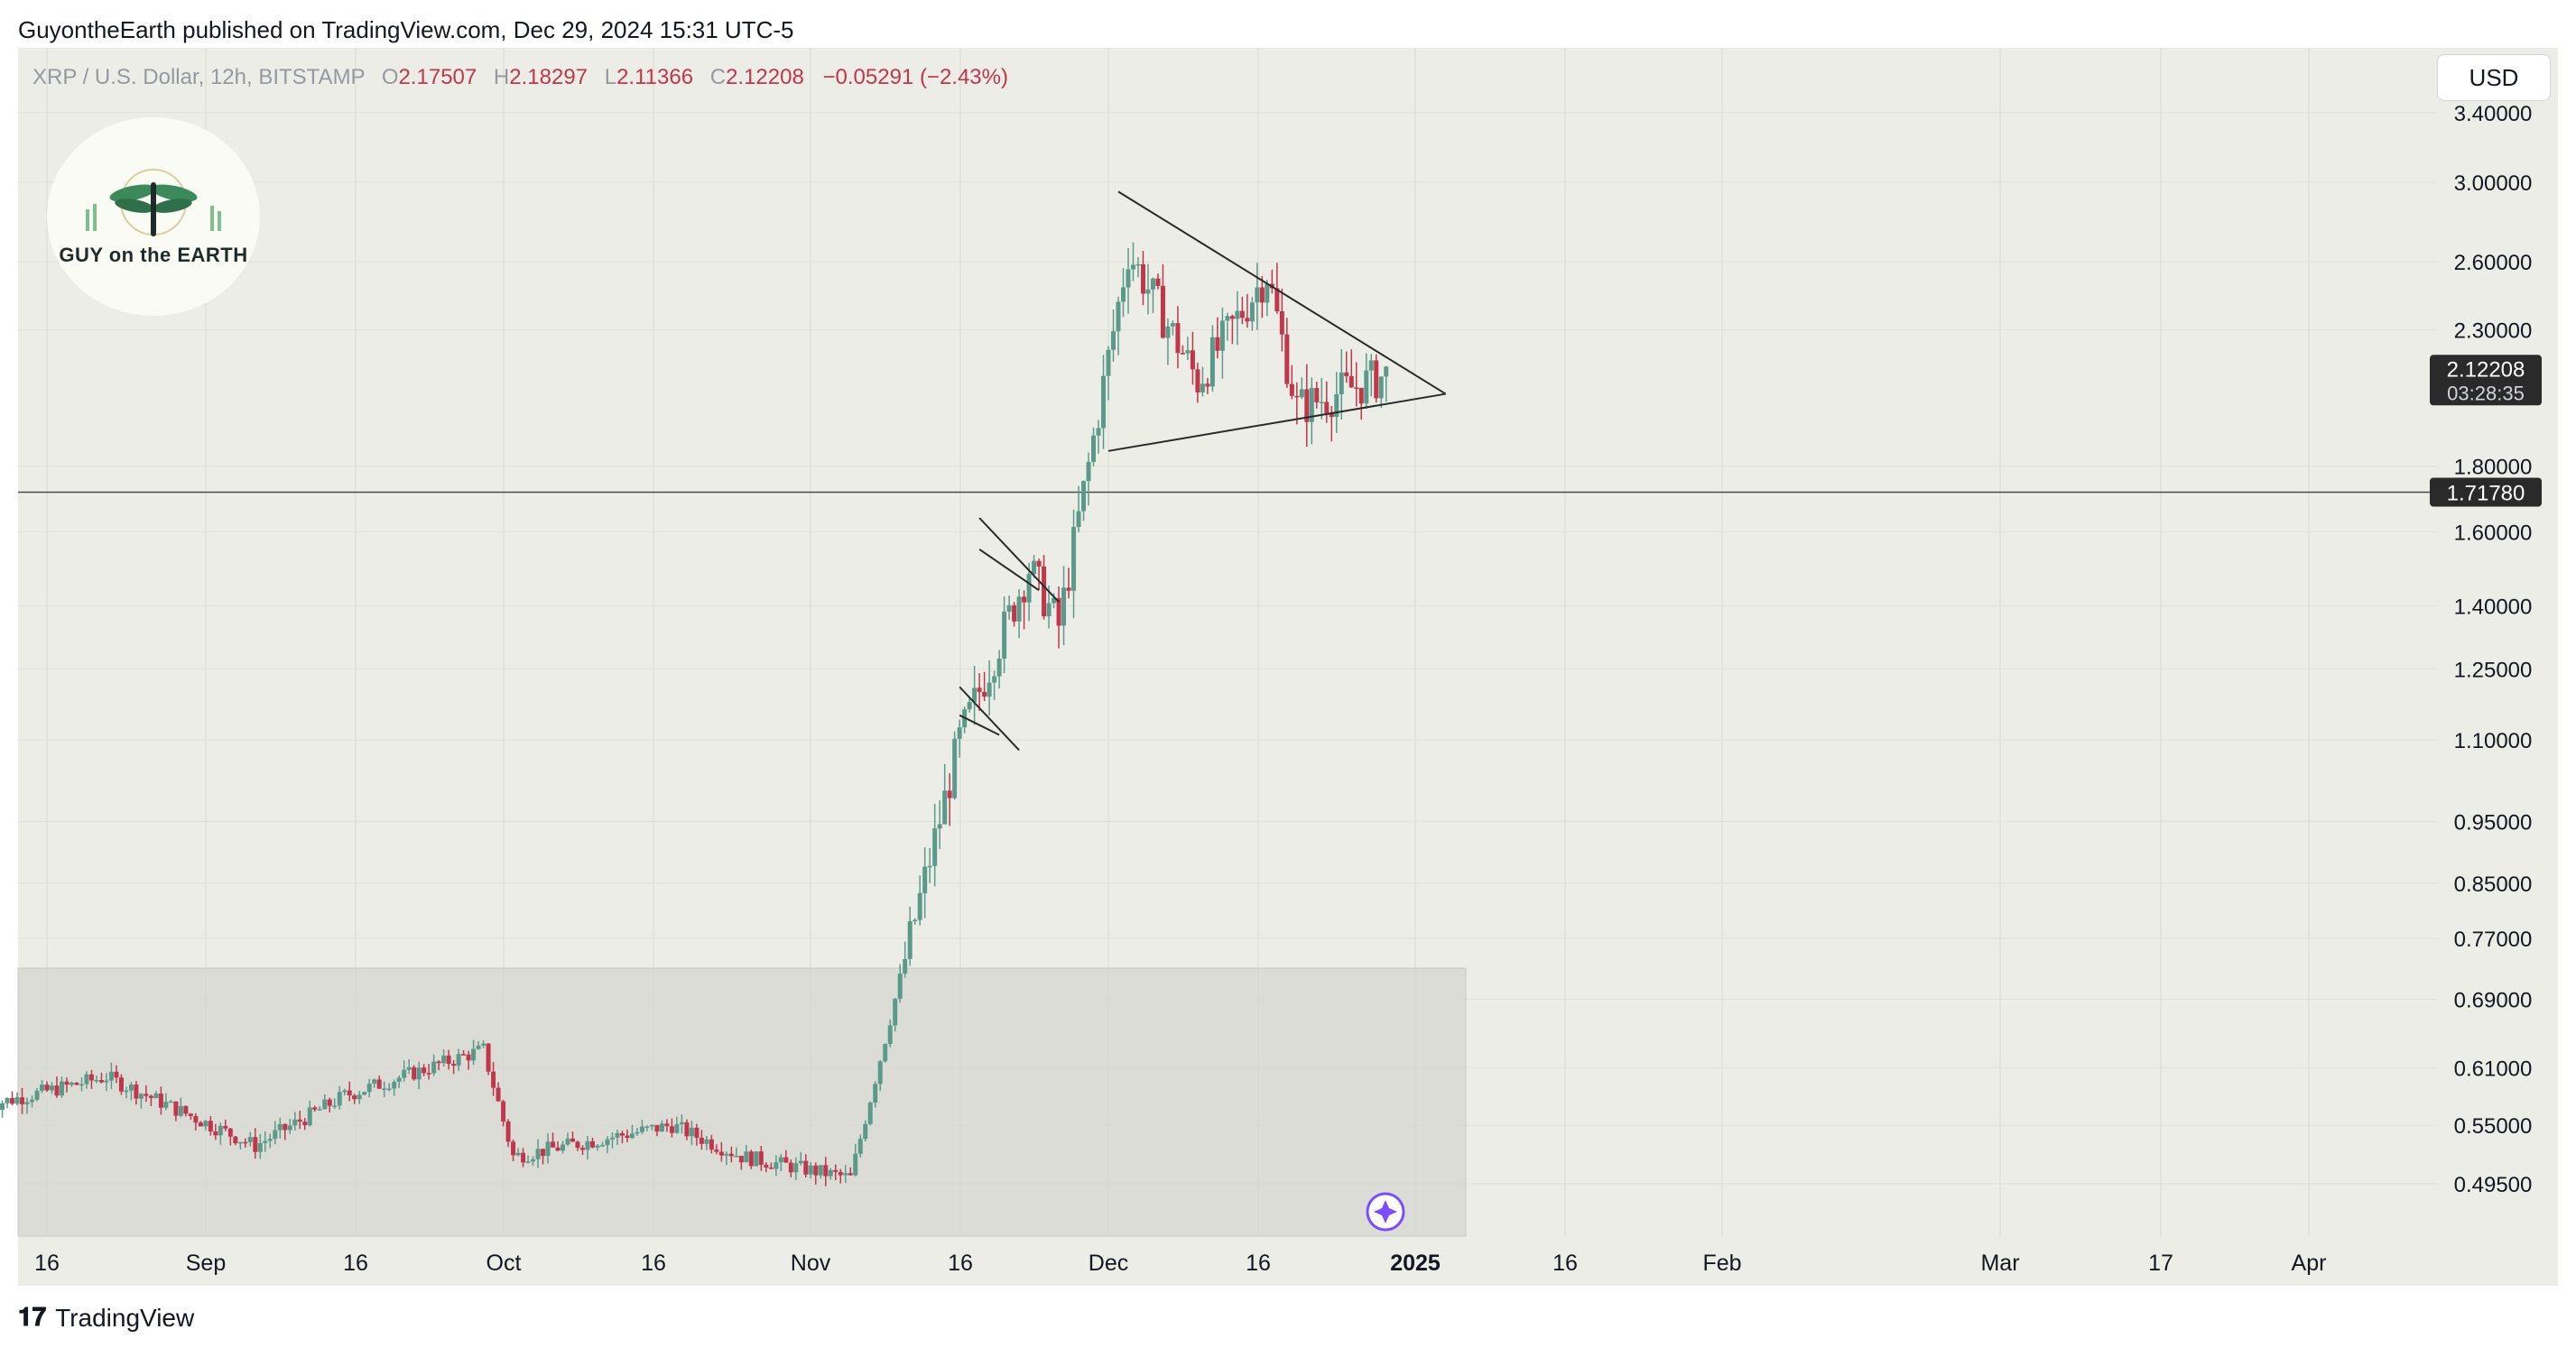  I want to click on logo-text: GUY on the EARTH, so click(153, 255).